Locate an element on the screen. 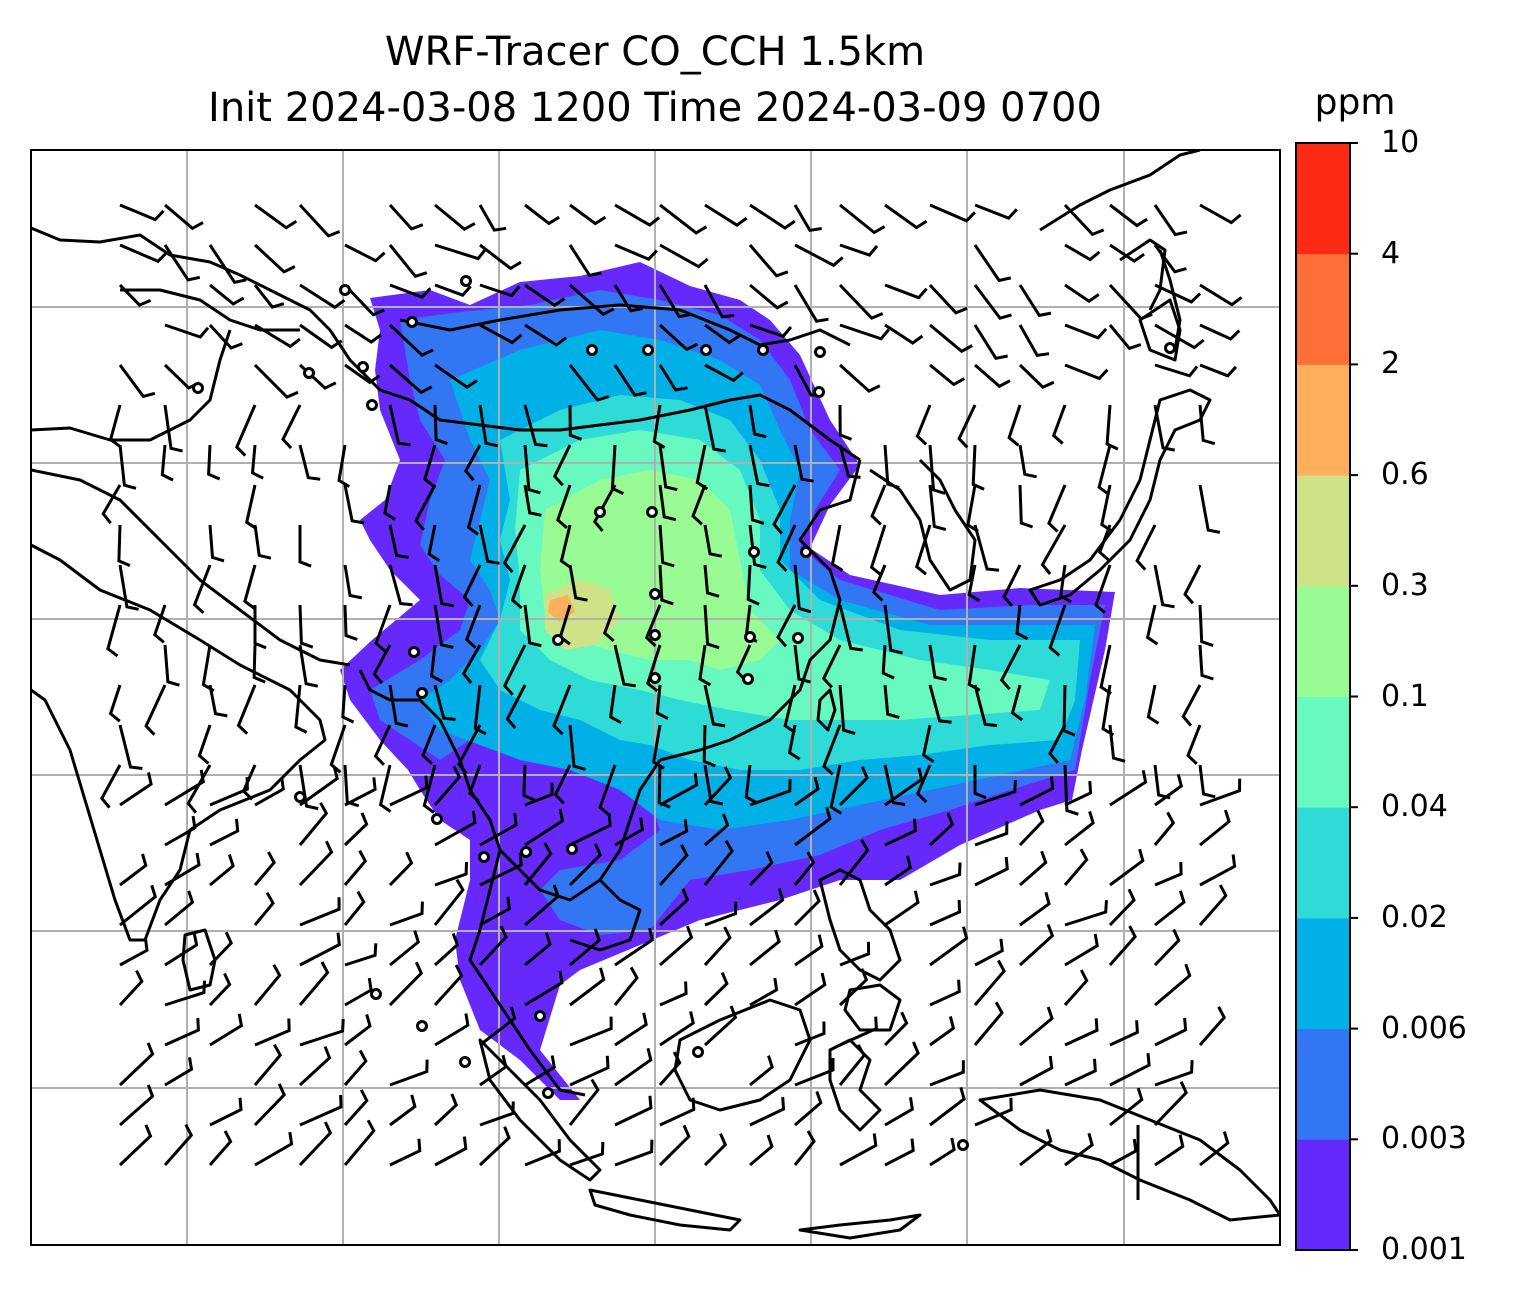 This screenshot has width=1528, height=1306. colorbar-tick-label: 0.3 is located at coordinates (1405, 585).